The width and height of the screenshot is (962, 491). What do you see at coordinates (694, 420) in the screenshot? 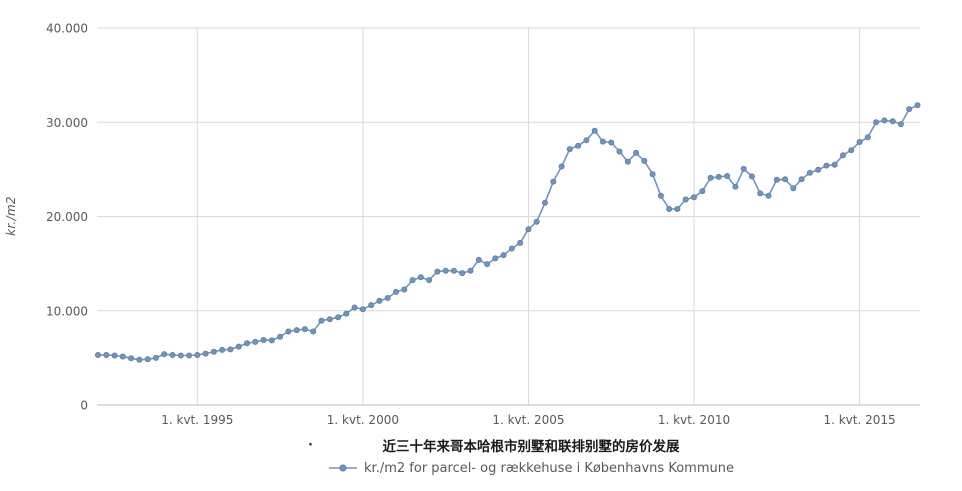
I see `x-tick-label: 1. kvt. 2010` at bounding box center [694, 420].